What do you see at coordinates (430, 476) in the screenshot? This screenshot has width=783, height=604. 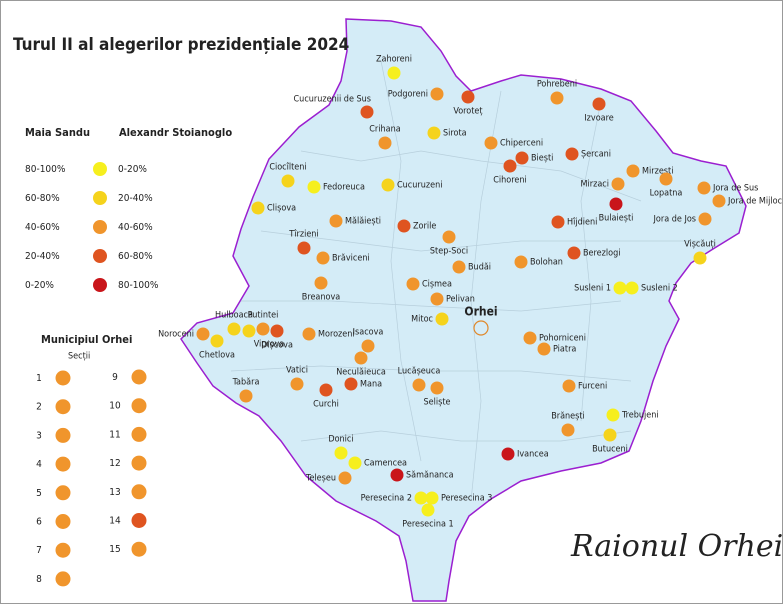 I see `village-label: Sămănanca` at bounding box center [430, 476].